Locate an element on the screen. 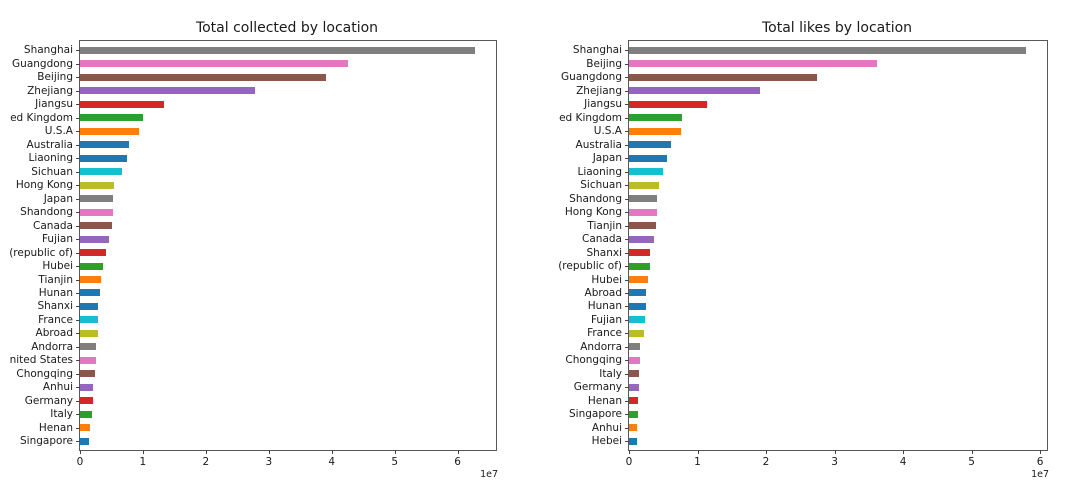 This screenshot has height=491, width=1080. bar-beijing is located at coordinates (753, 64).